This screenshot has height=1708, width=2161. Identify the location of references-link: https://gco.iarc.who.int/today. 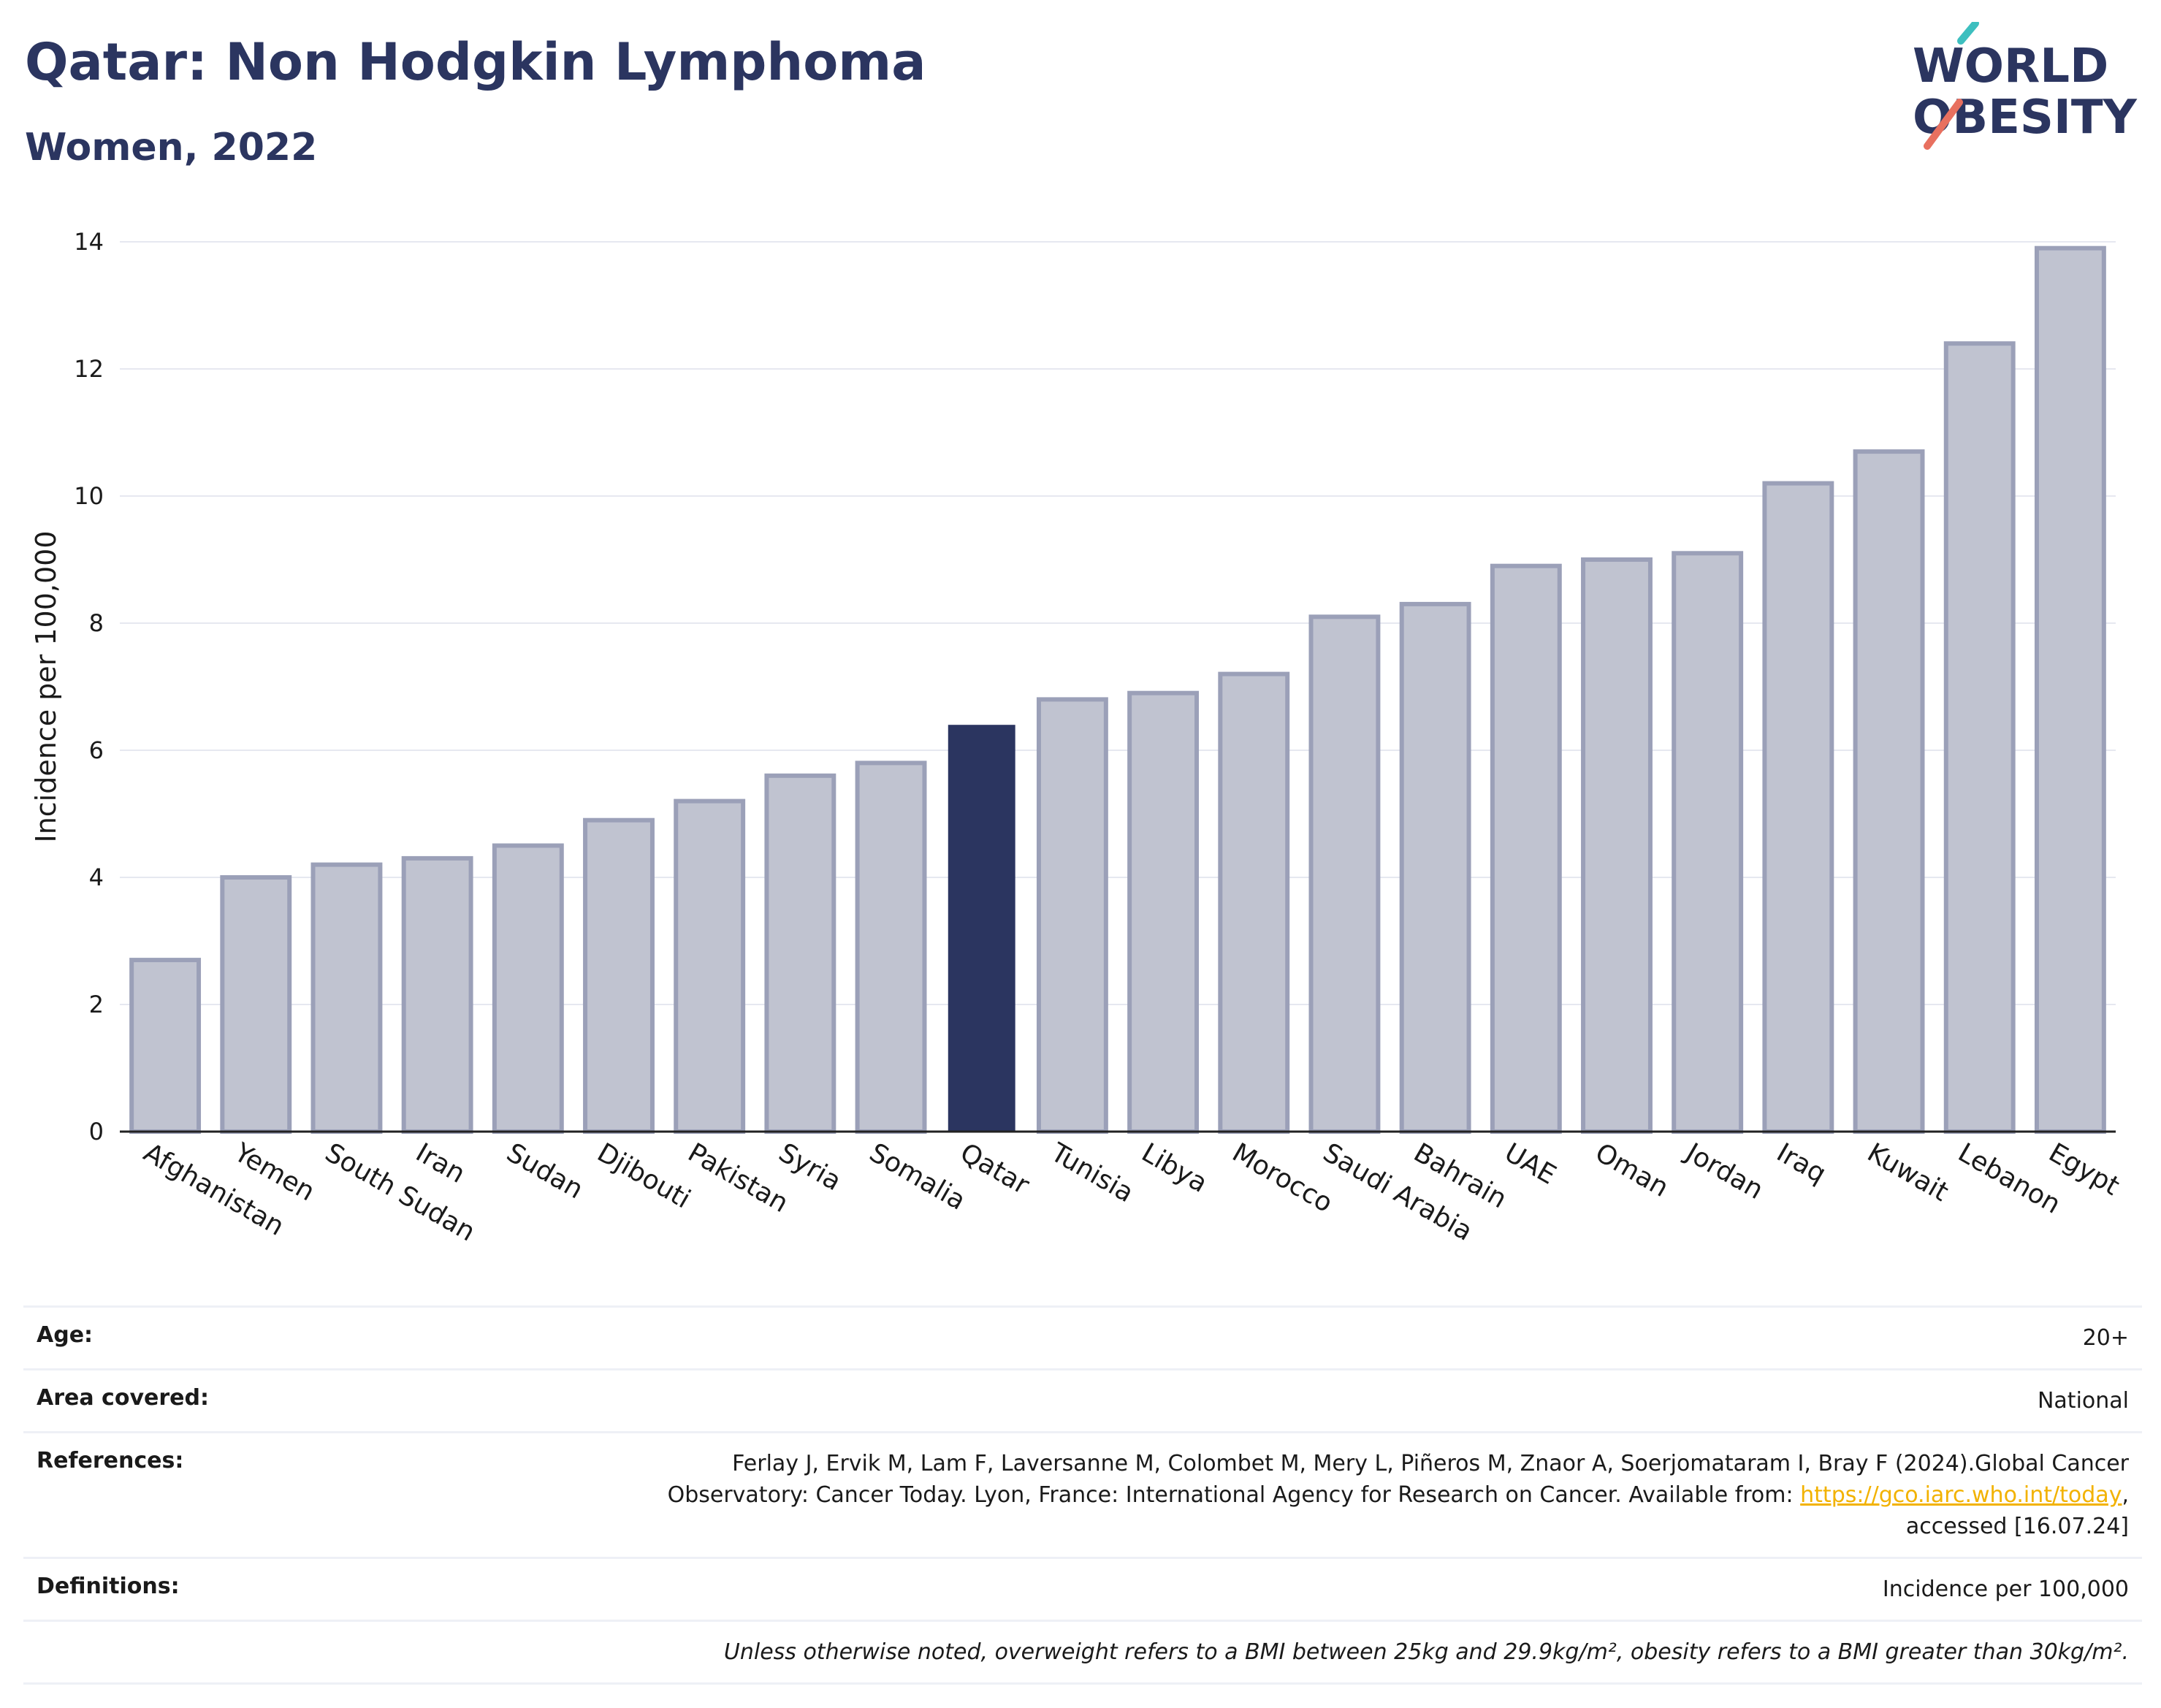
(1961, 1495).